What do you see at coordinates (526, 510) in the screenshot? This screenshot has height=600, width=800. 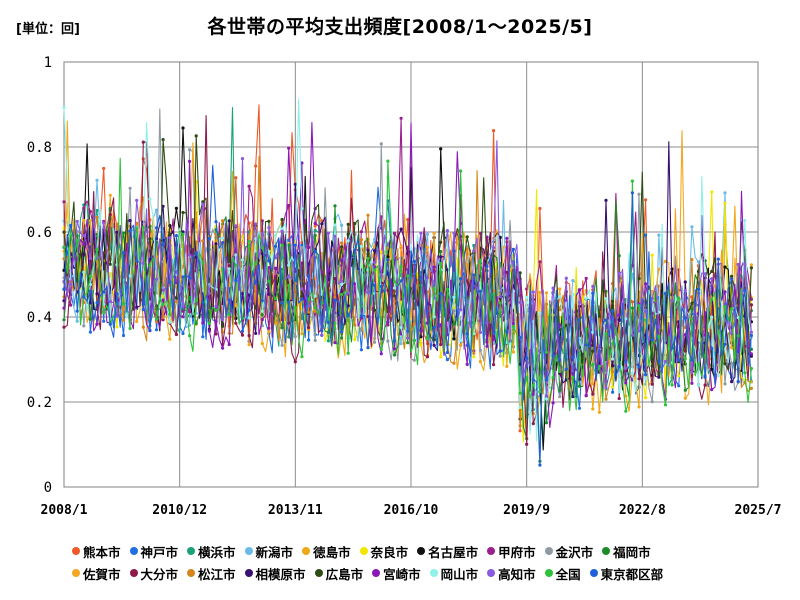 I see `x-tick-label: 2019/9` at bounding box center [526, 510].